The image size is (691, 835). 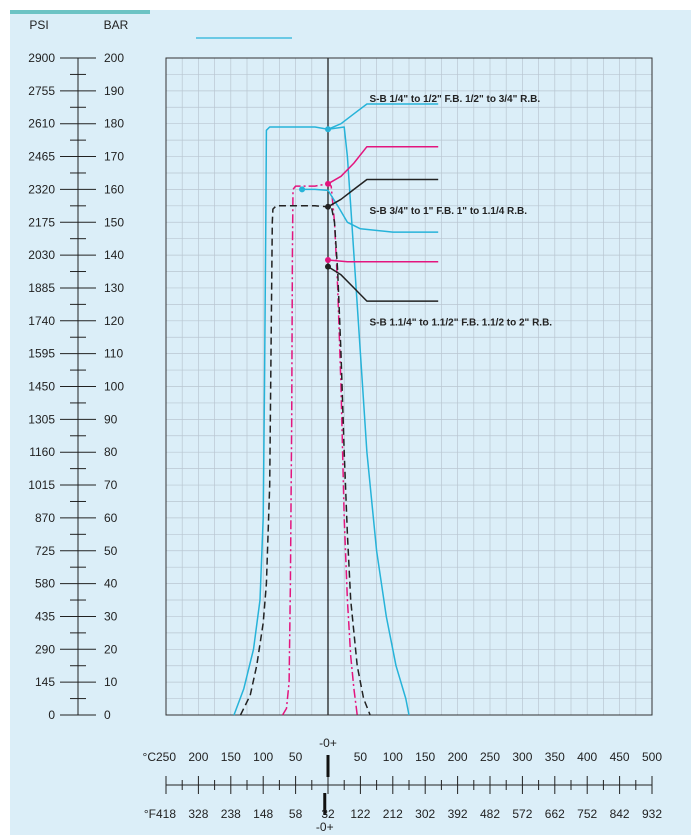 What do you see at coordinates (111, 518) in the screenshot?
I see `bar-tick-label: 60` at bounding box center [111, 518].